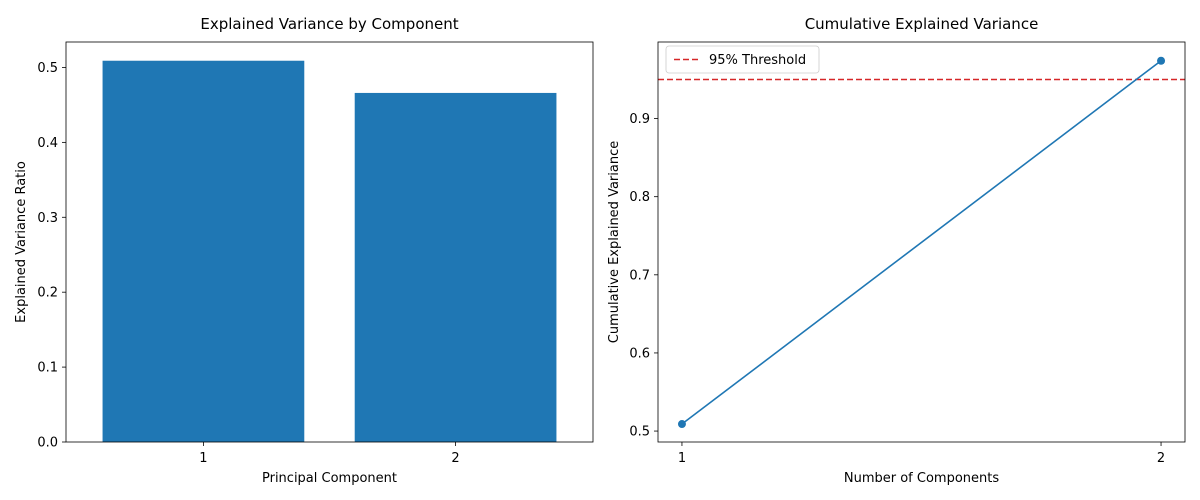 This screenshot has height=500, width=1200. What do you see at coordinates (455, 458) in the screenshot?
I see `left-xtick-label: 2` at bounding box center [455, 458].